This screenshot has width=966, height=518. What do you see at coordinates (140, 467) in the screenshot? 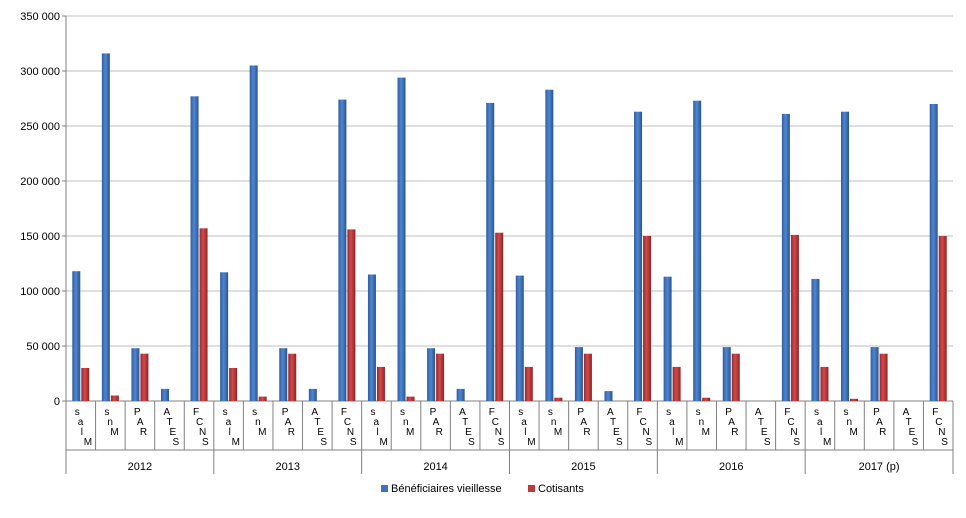
I see `group-label: 2012` at bounding box center [140, 467].